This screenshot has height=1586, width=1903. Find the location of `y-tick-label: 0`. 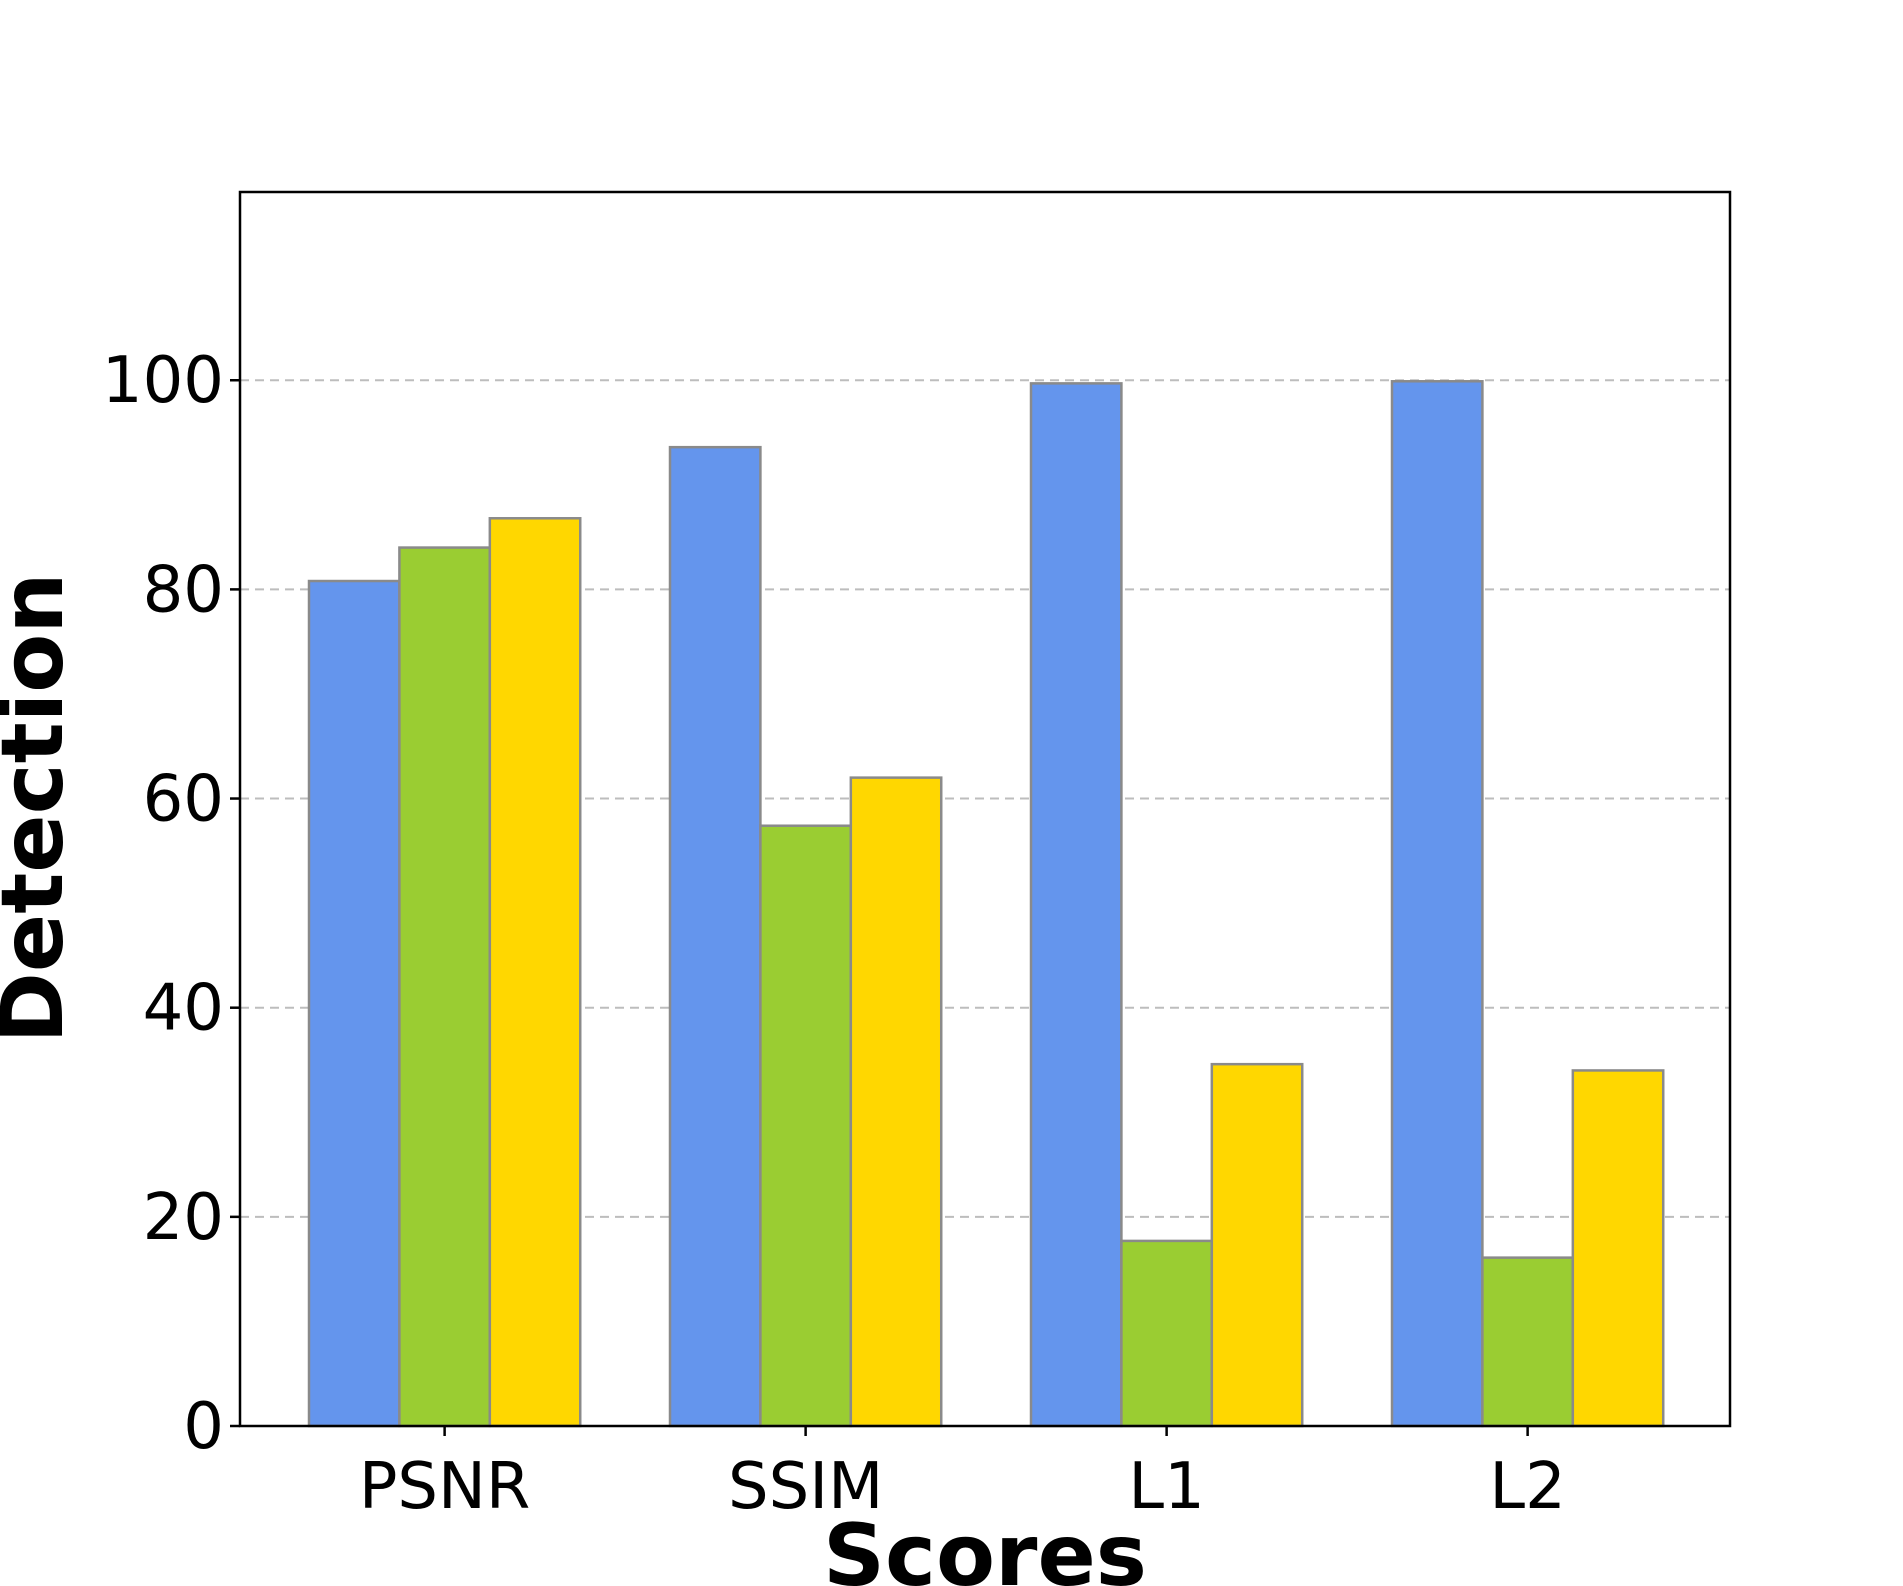

y-tick-label: 0 is located at coordinates (203, 1427).